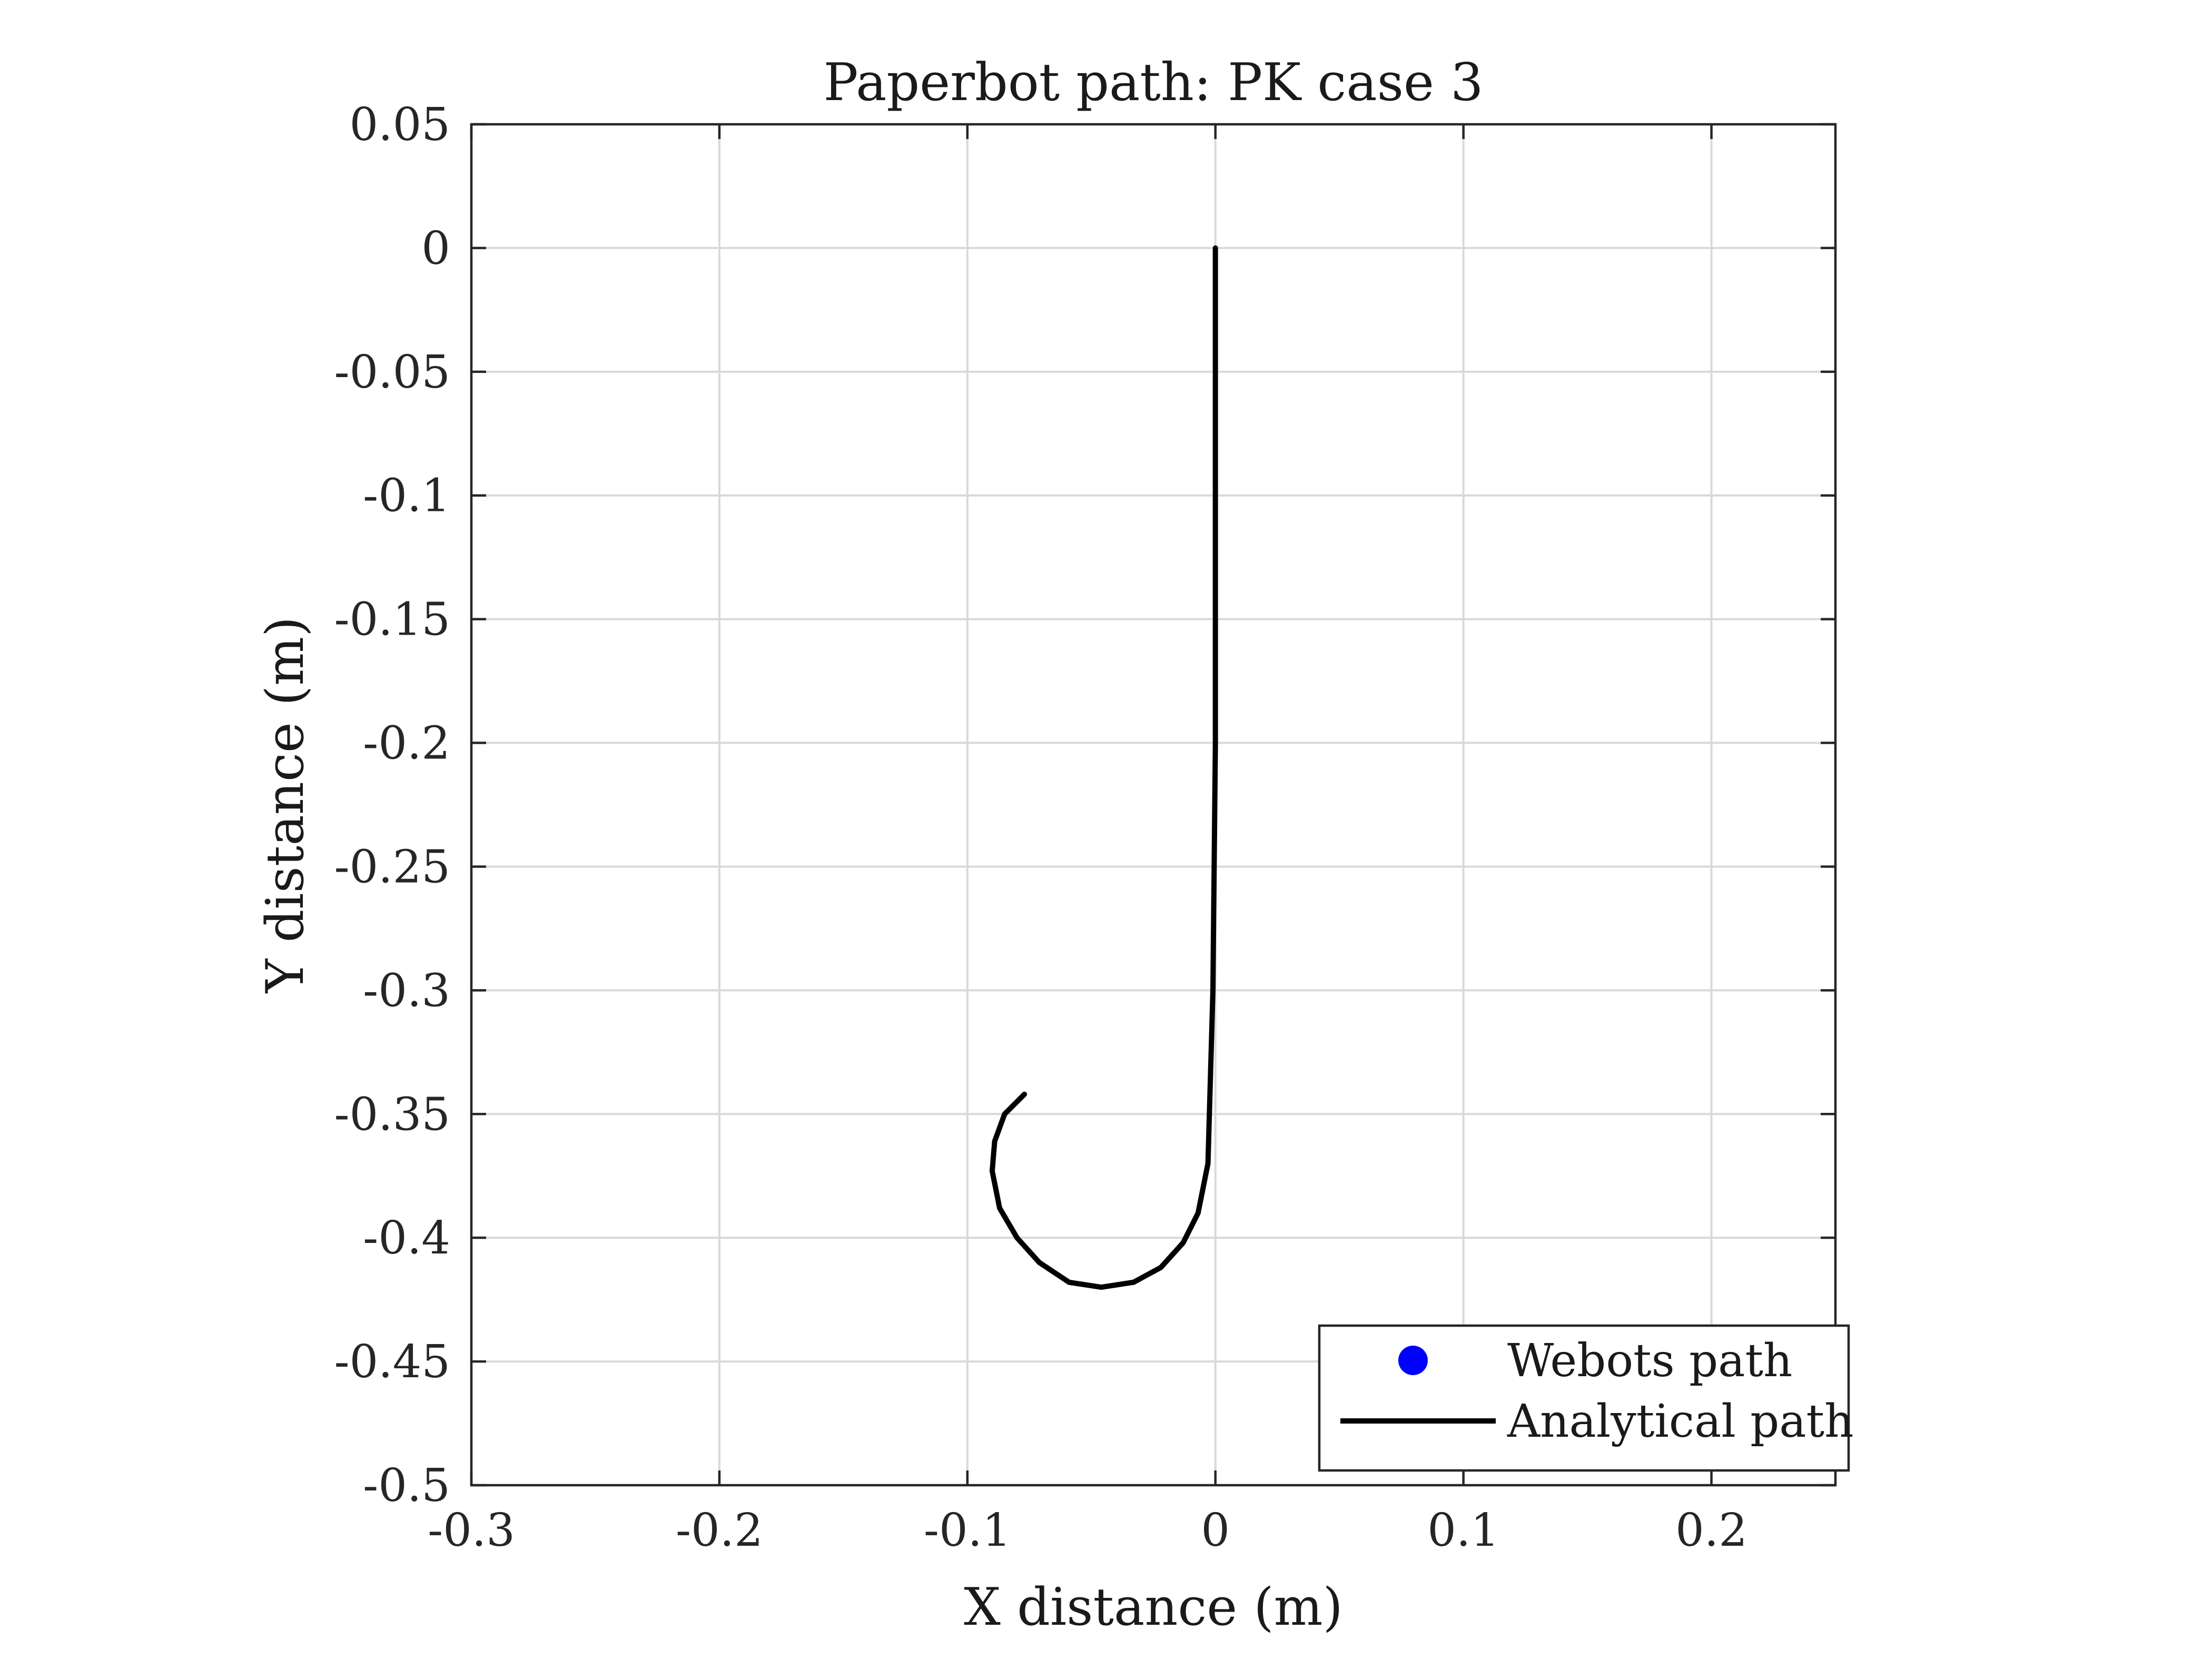  I want to click on legend-marker-webots-path, so click(1413, 1360).